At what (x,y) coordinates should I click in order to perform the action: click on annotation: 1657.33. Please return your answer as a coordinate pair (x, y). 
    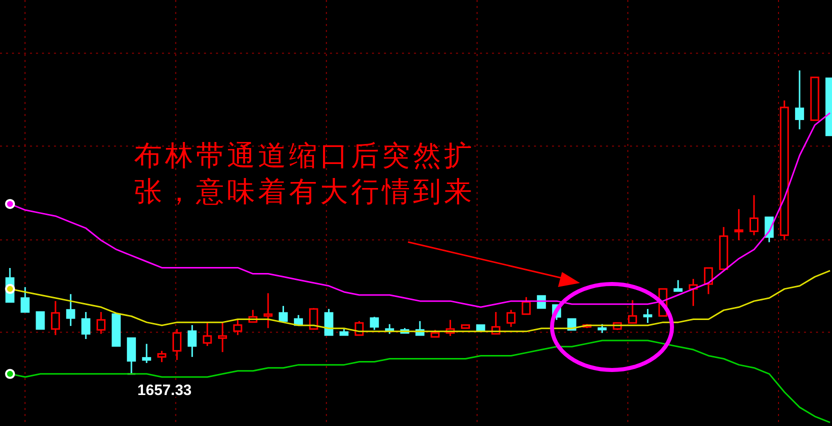
    Looking at the image, I should click on (164, 390).